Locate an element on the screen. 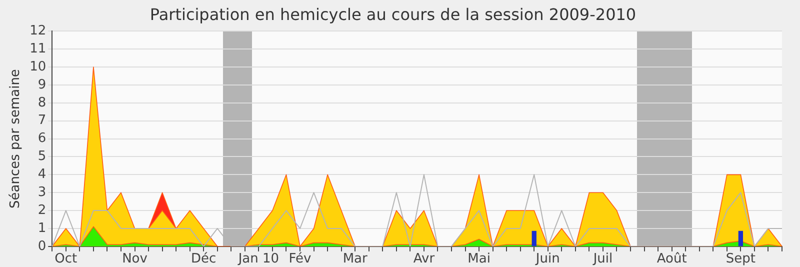  chart-title: Participation en hemicycle au cours de la session 2009-2010 is located at coordinates (393, 14).